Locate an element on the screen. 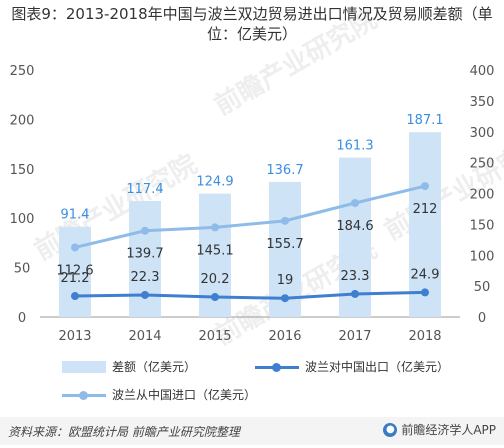 Image resolution: width=504 pixels, height=448 pixels. legend-item-balance: 差额（亿美元） is located at coordinates (129, 366).